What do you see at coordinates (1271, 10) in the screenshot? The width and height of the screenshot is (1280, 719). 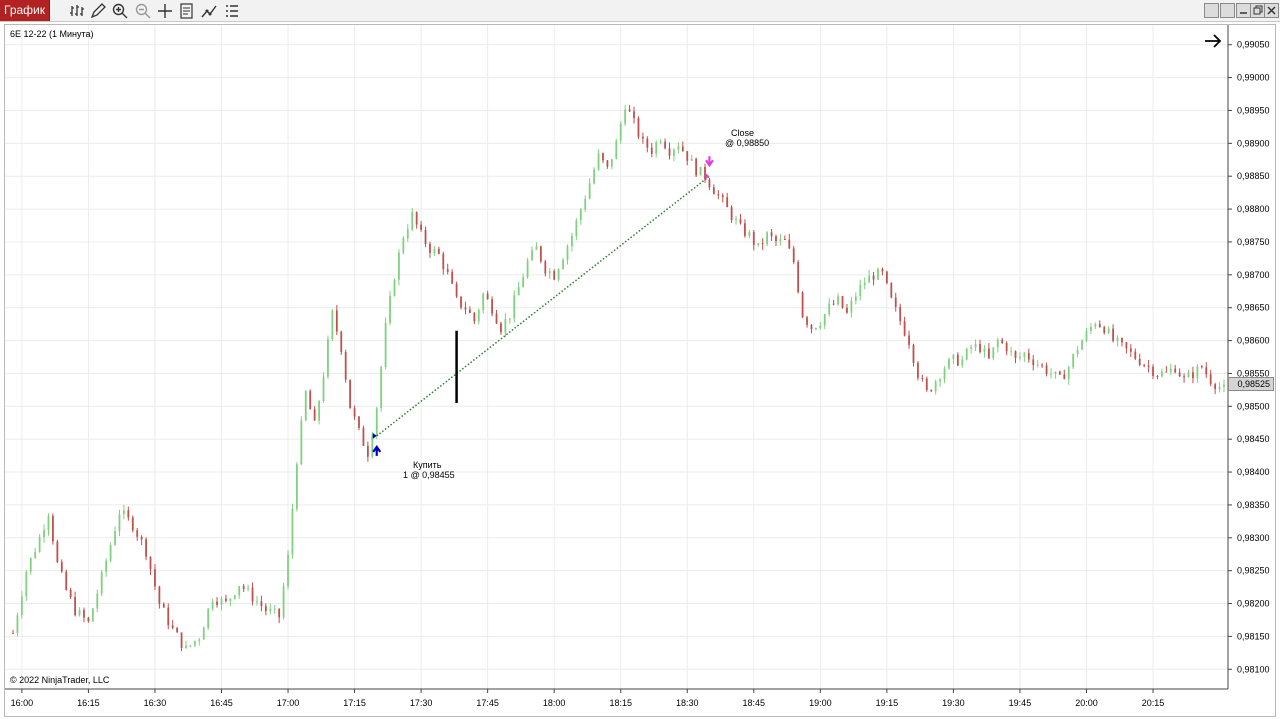 I see `close-icon` at bounding box center [1271, 10].